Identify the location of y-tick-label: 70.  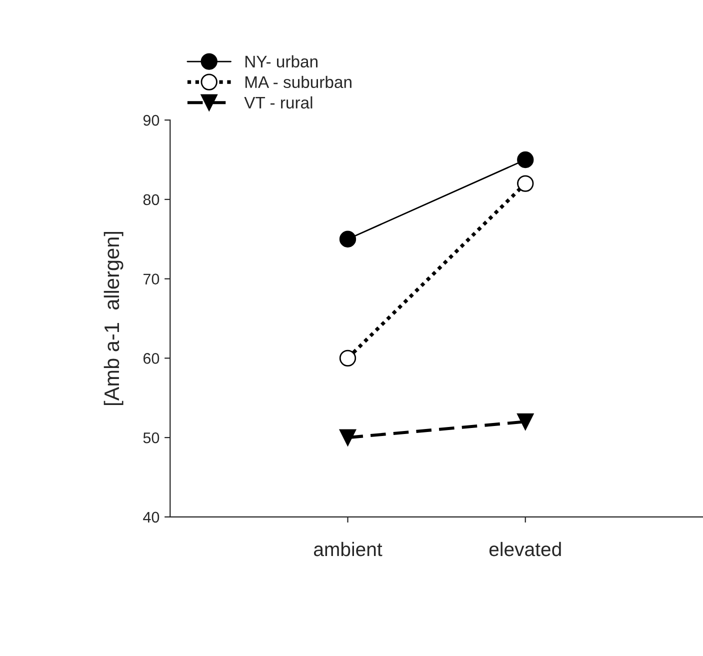
(152, 279).